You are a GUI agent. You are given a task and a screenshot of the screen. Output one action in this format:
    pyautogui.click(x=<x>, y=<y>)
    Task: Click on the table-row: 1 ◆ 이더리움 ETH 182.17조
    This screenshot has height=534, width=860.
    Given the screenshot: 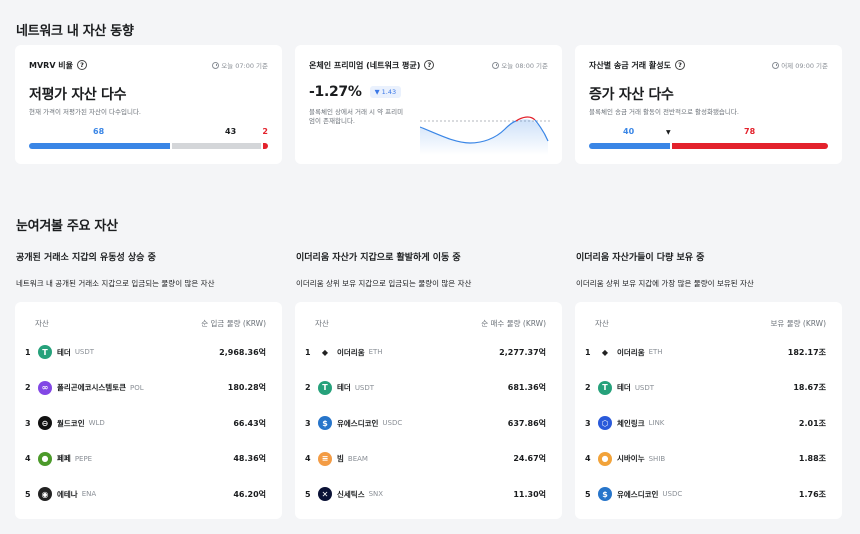 What is the action you would take?
    pyautogui.click(x=705, y=352)
    